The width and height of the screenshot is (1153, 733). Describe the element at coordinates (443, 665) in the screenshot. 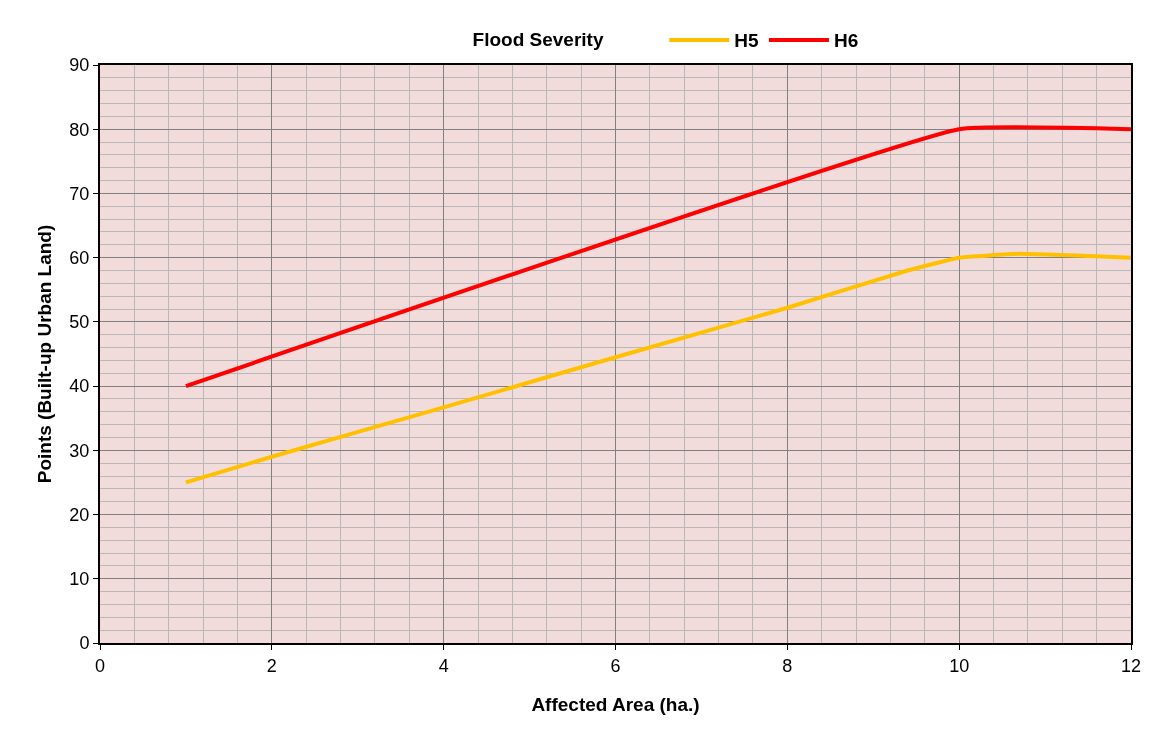

I see `x-tick-label: 4` at that location.